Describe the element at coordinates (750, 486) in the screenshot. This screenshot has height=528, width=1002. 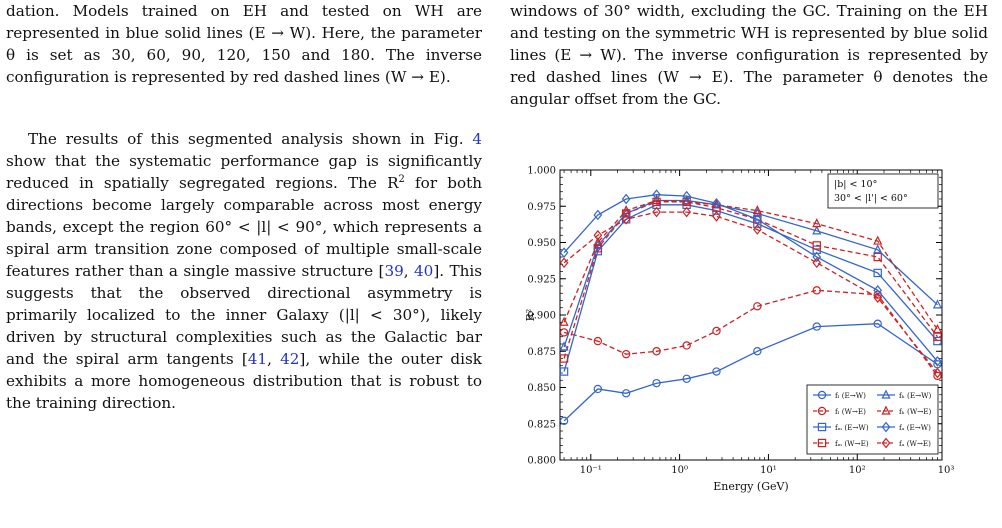
I see `x-axis-label: Energy (GeV)` at that location.